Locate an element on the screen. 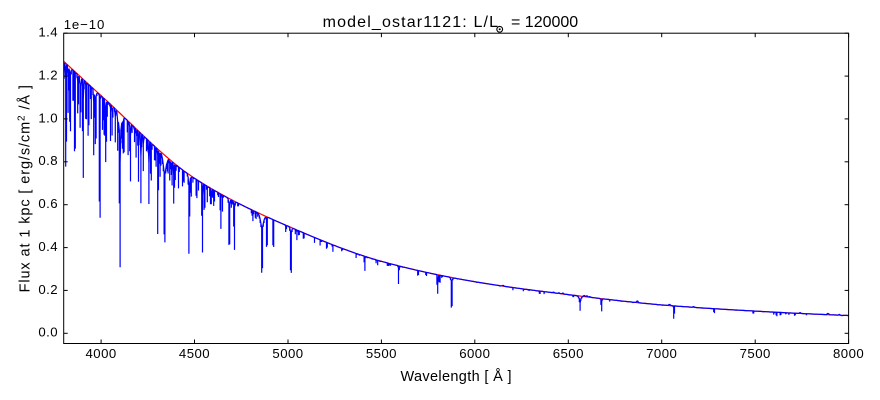  svg-text: 1.0 is located at coordinates (48, 117).